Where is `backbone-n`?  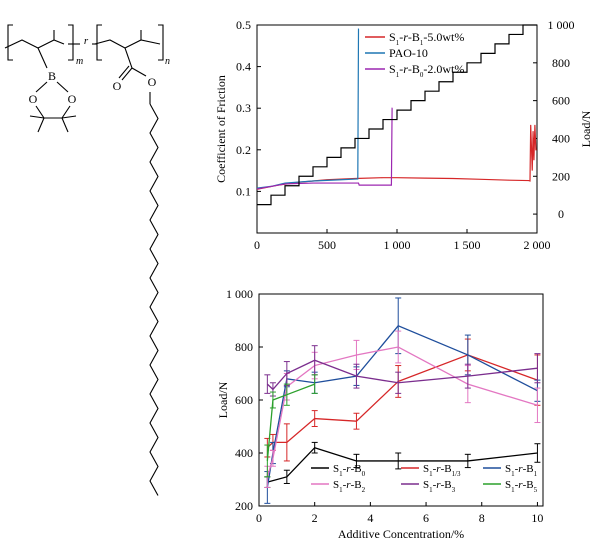 backbone-n is located at coordinates (127, 44).